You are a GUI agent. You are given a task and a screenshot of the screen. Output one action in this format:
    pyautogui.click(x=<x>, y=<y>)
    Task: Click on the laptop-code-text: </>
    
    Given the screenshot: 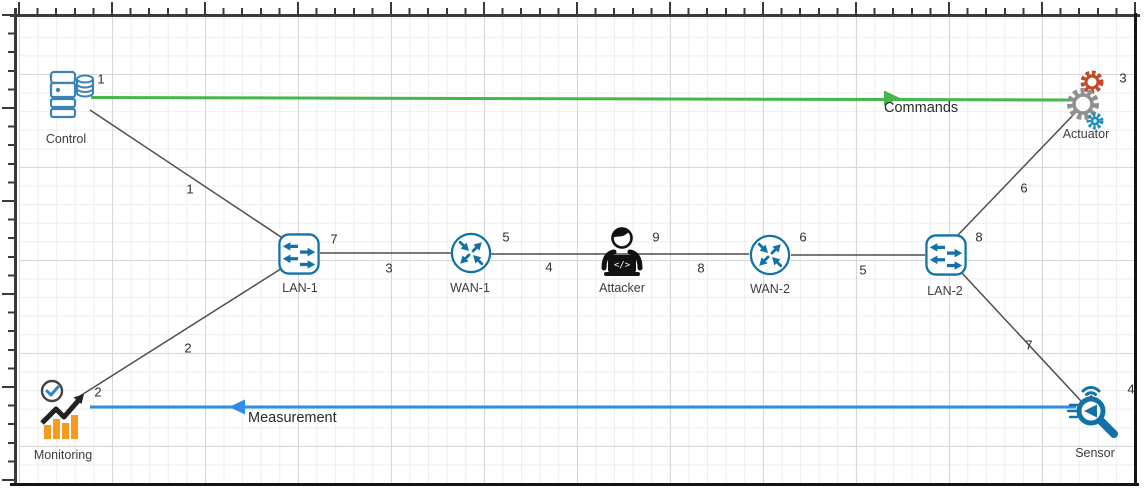 What is the action you would take?
    pyautogui.click(x=622, y=266)
    